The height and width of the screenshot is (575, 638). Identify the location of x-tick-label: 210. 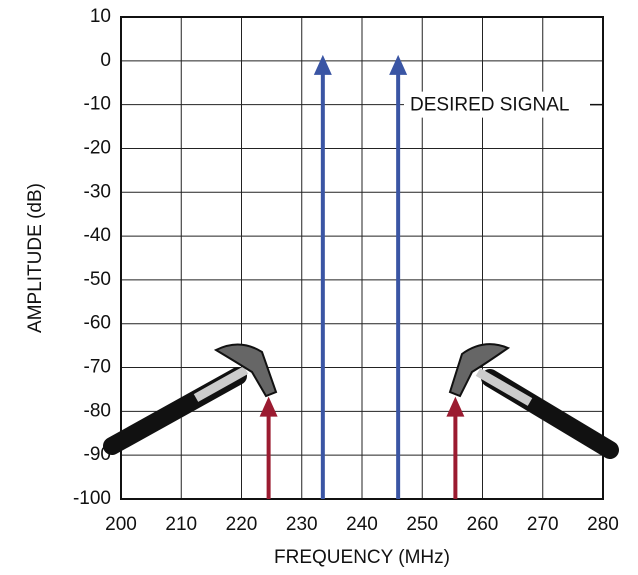
(181, 524).